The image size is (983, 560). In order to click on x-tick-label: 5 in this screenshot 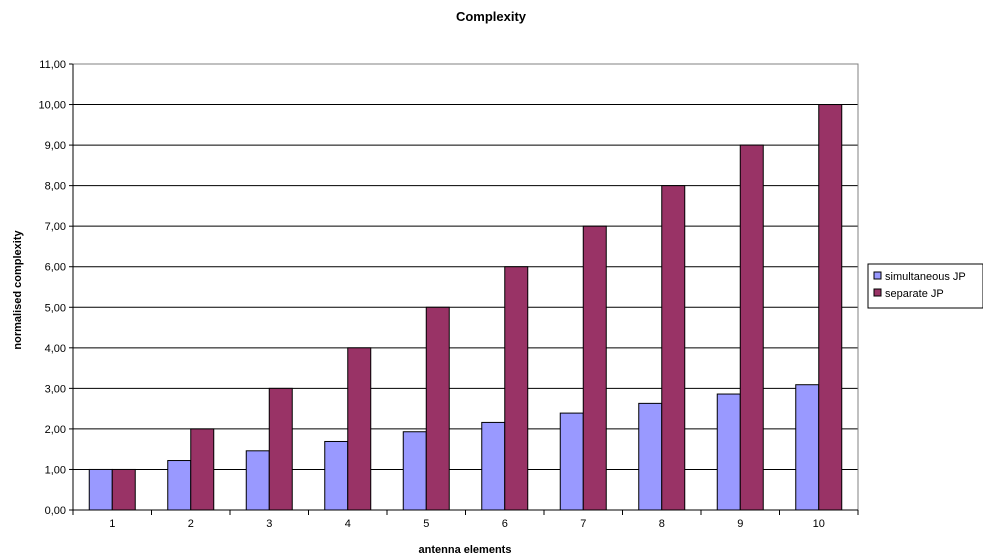, I will do `click(426, 524)`.